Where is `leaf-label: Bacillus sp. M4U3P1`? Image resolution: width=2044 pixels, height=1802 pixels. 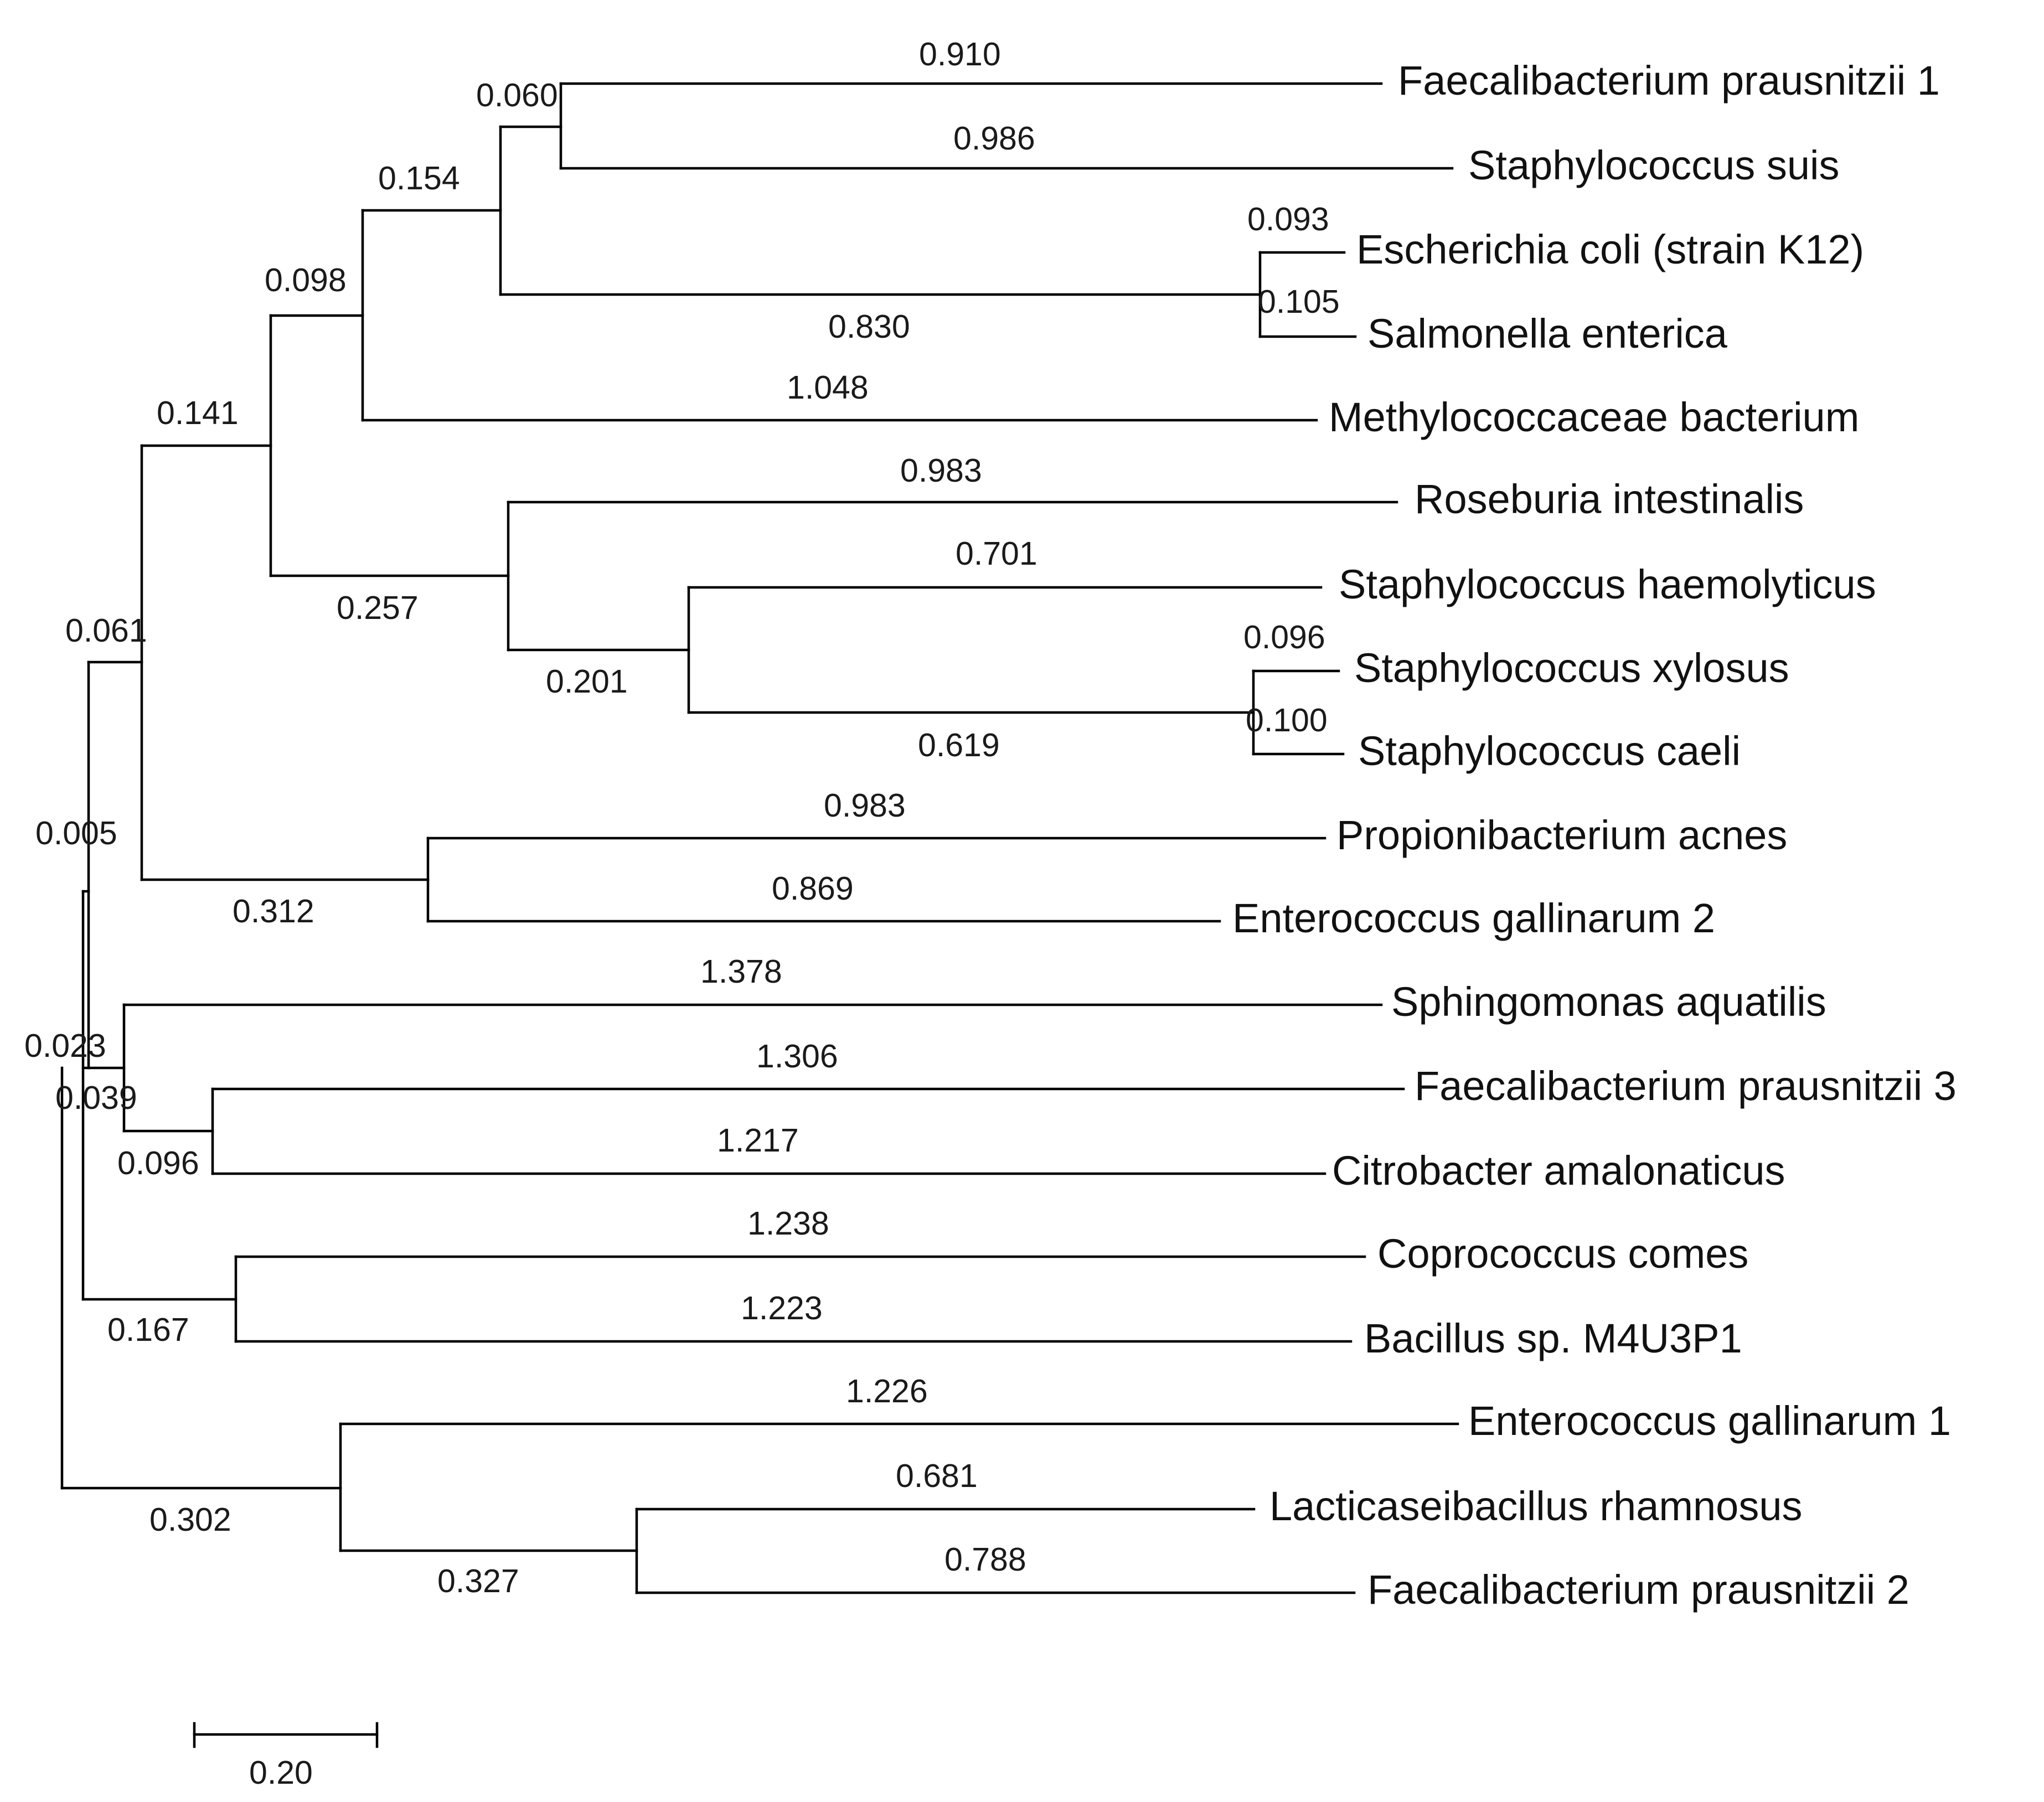
leaf-label: Bacillus sp. M4U3P1 is located at coordinates (1553, 1338).